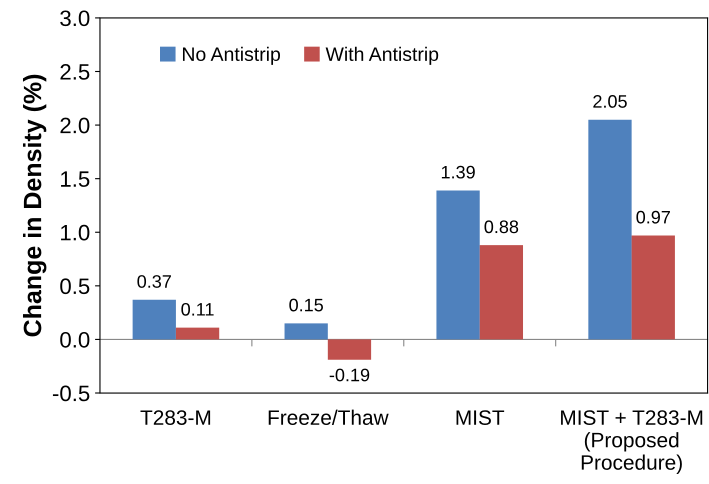  What do you see at coordinates (75, 340) in the screenshot?
I see `y-tick-label: 0.0` at bounding box center [75, 340].